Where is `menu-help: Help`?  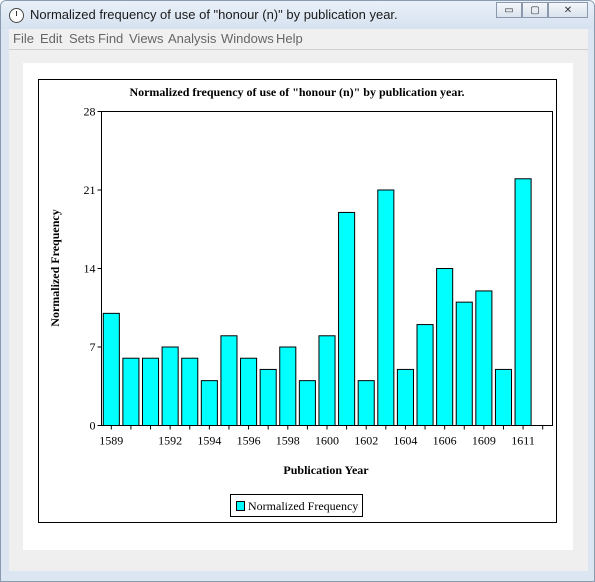 menu-help: Help is located at coordinates (289, 38).